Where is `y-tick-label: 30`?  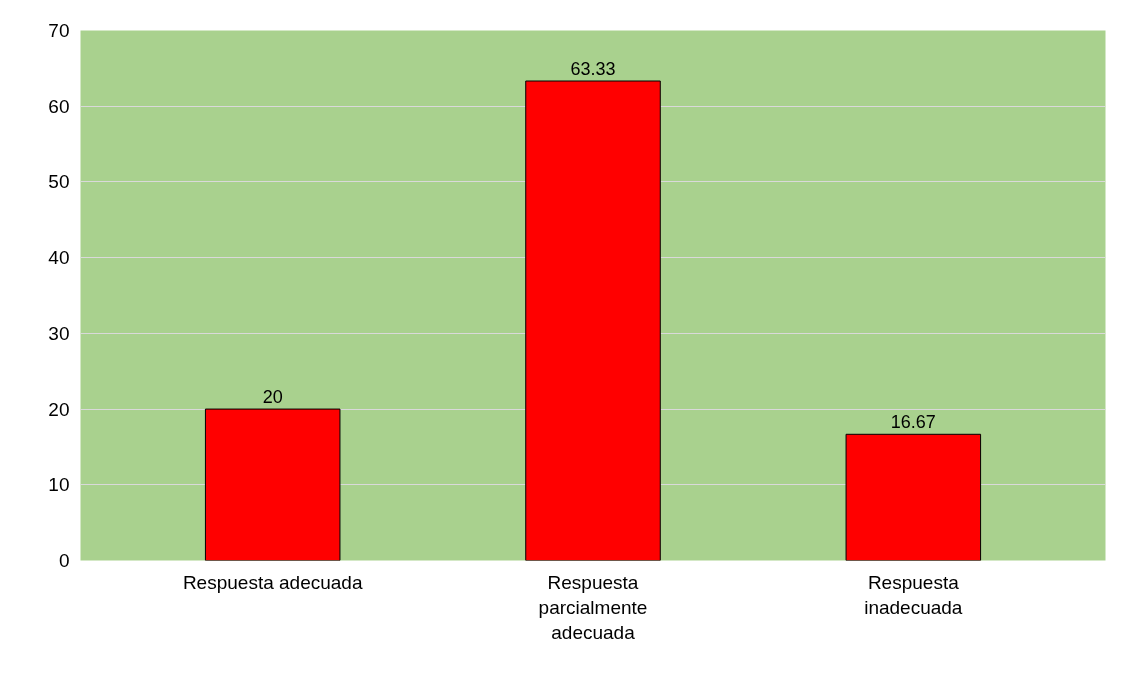 y-tick-label: 30 is located at coordinates (59, 333).